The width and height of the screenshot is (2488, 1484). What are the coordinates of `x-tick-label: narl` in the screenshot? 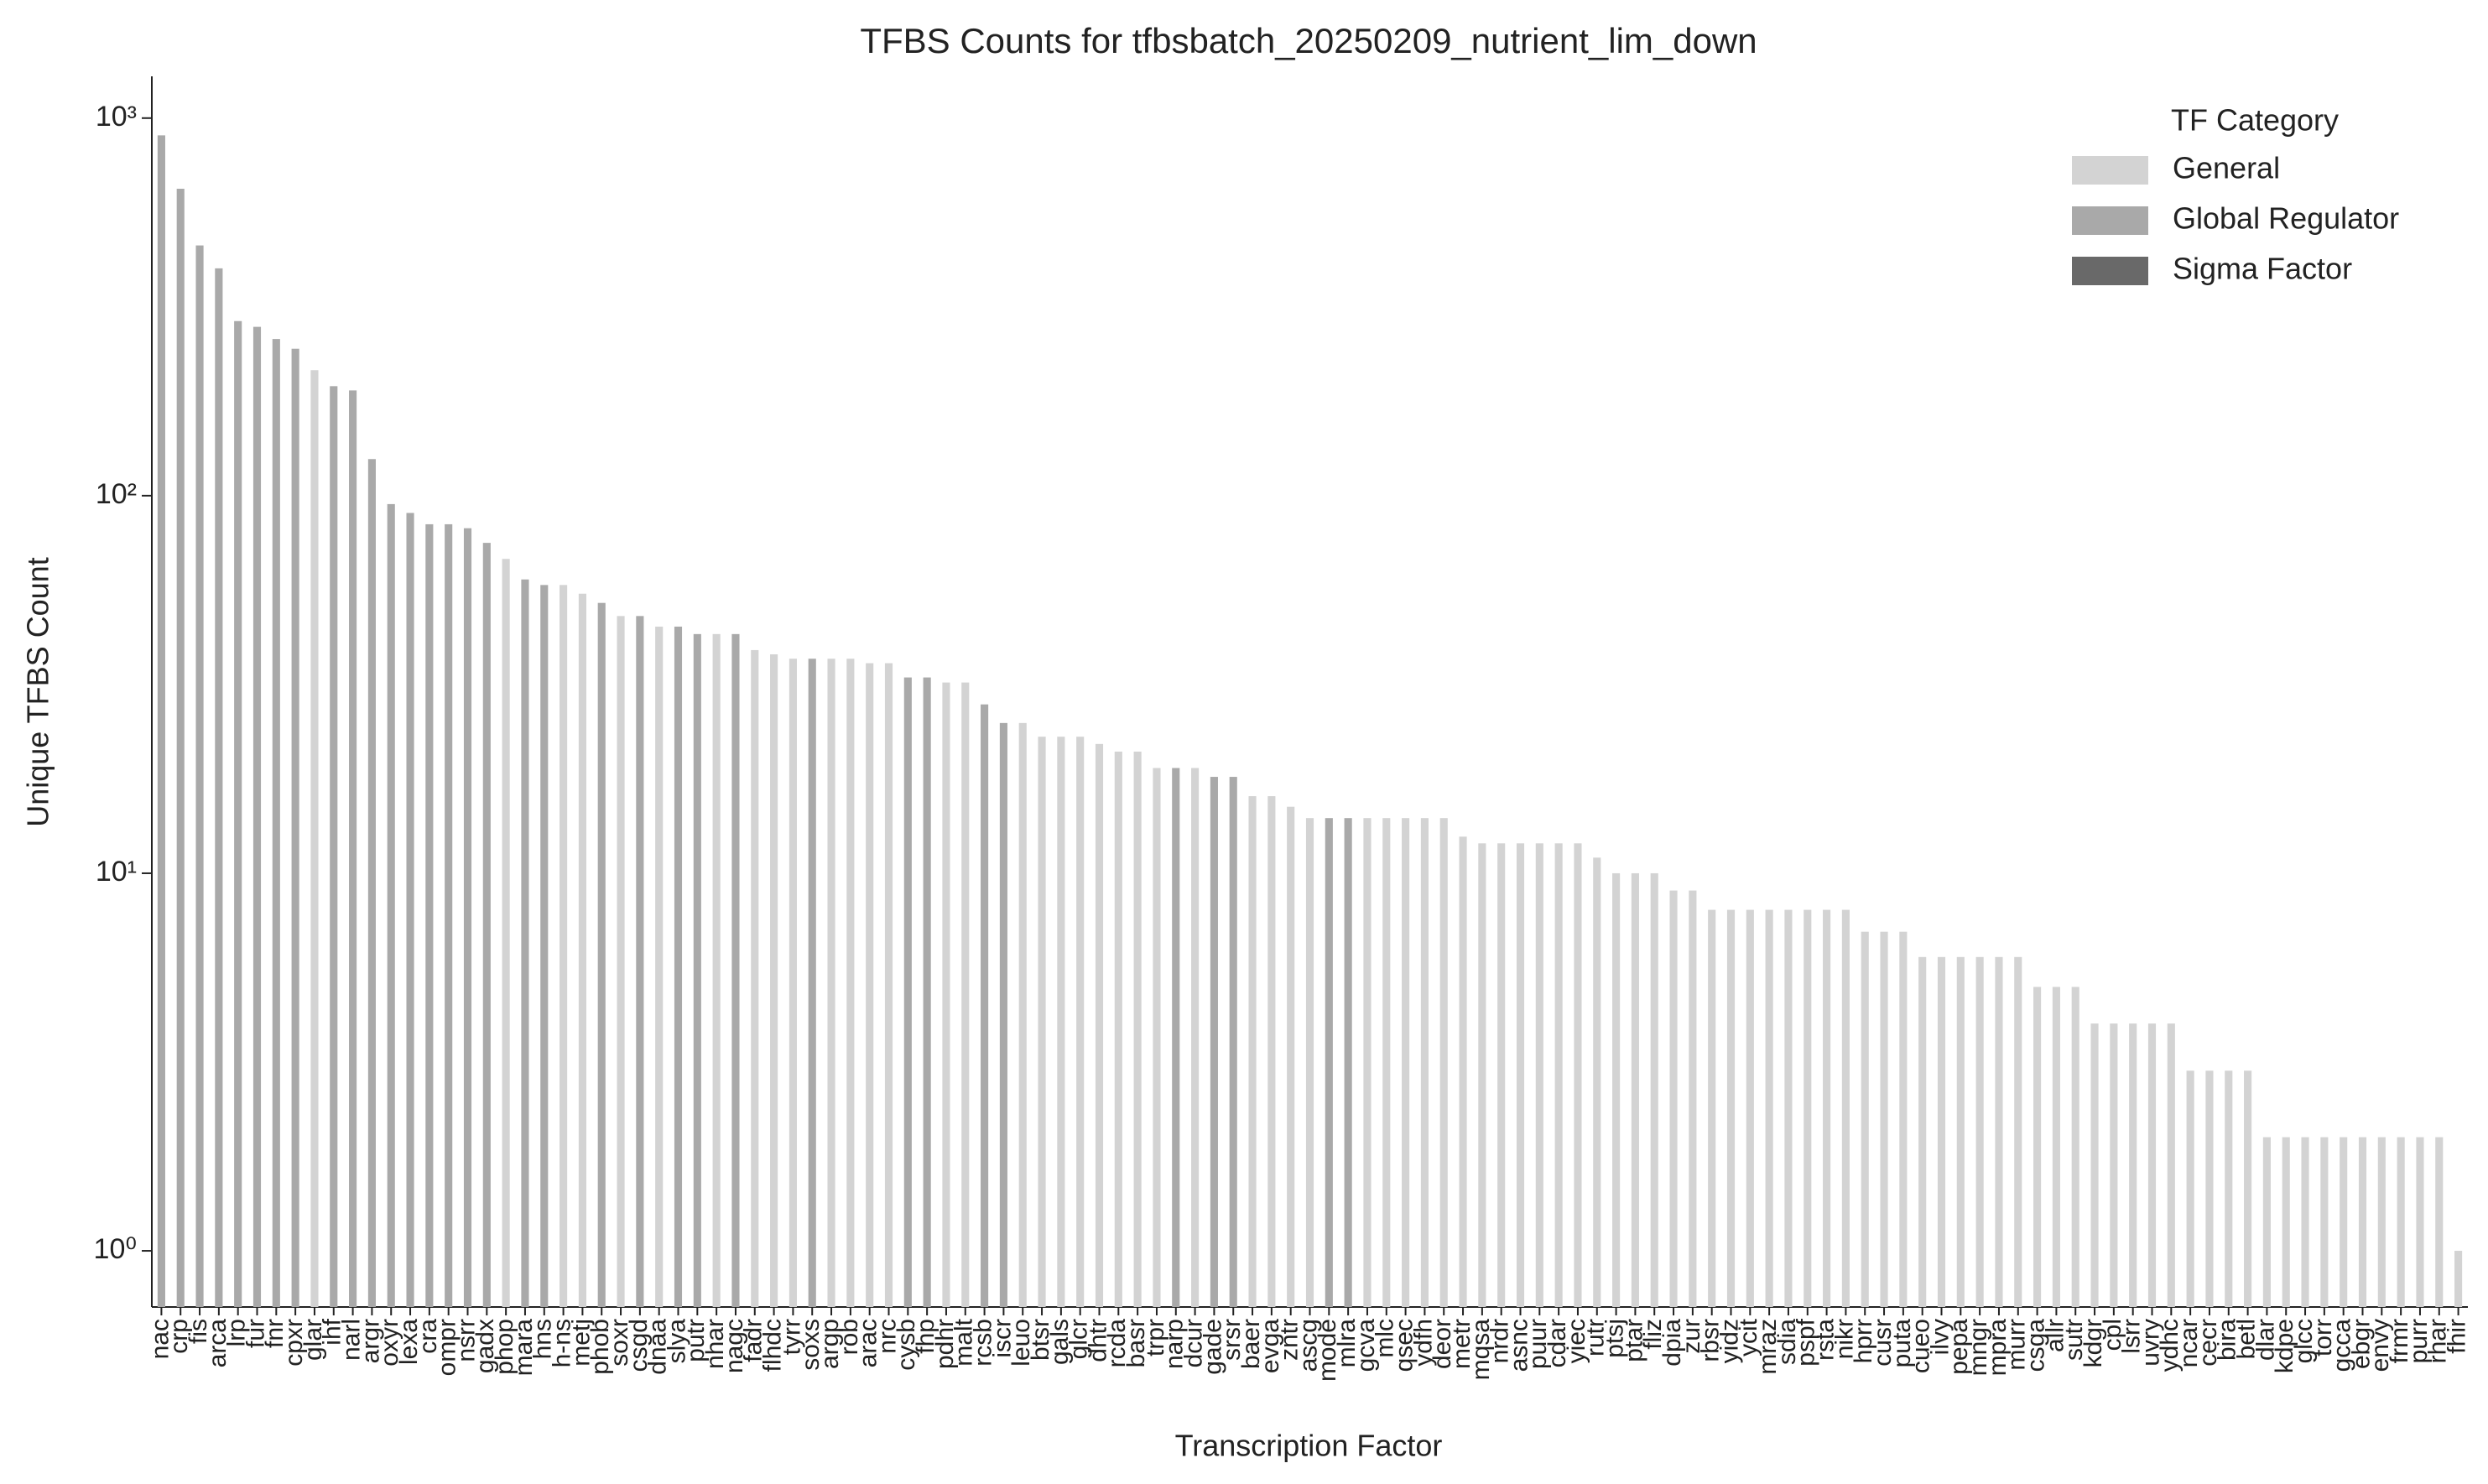 It's located at (352, 1340).